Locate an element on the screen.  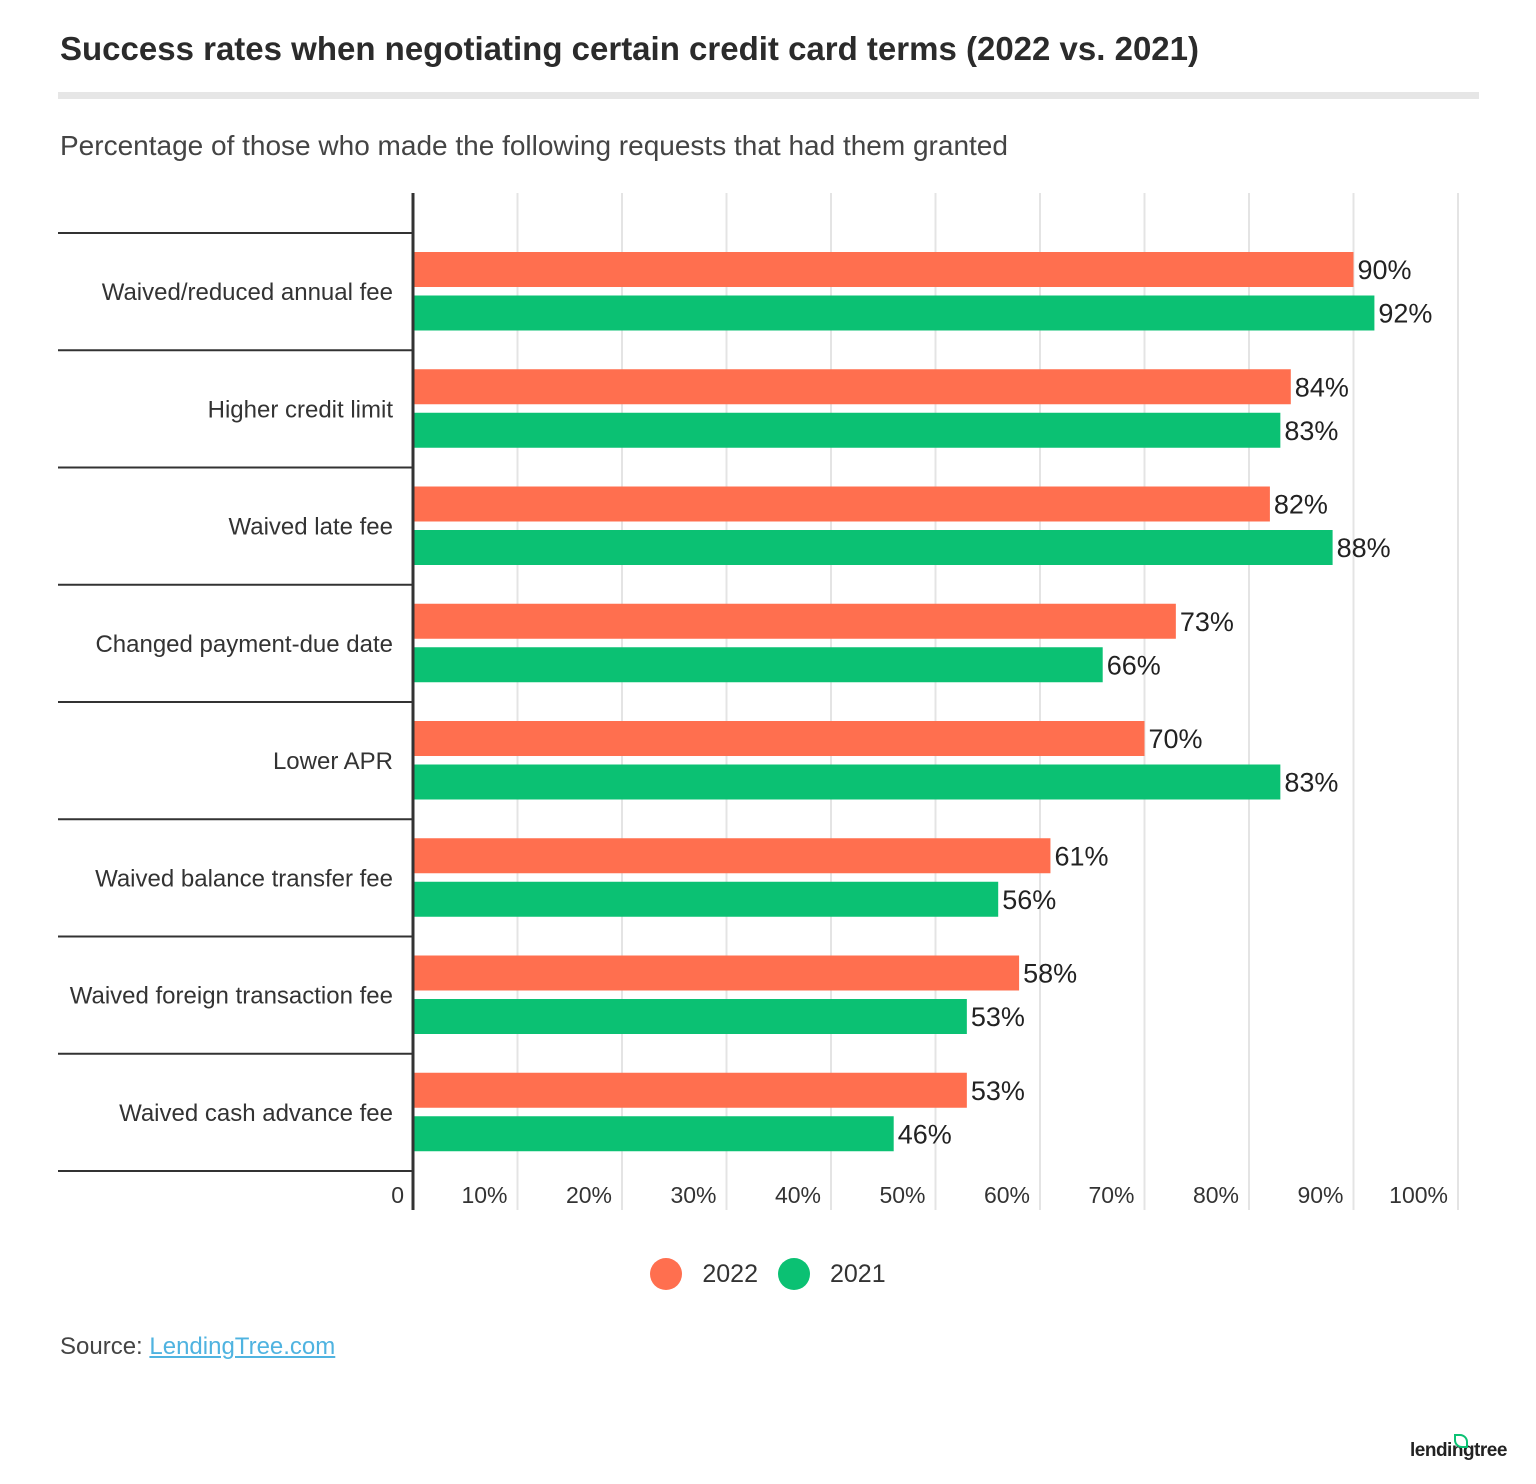
x-tick-label: 30% is located at coordinates (693, 1195).